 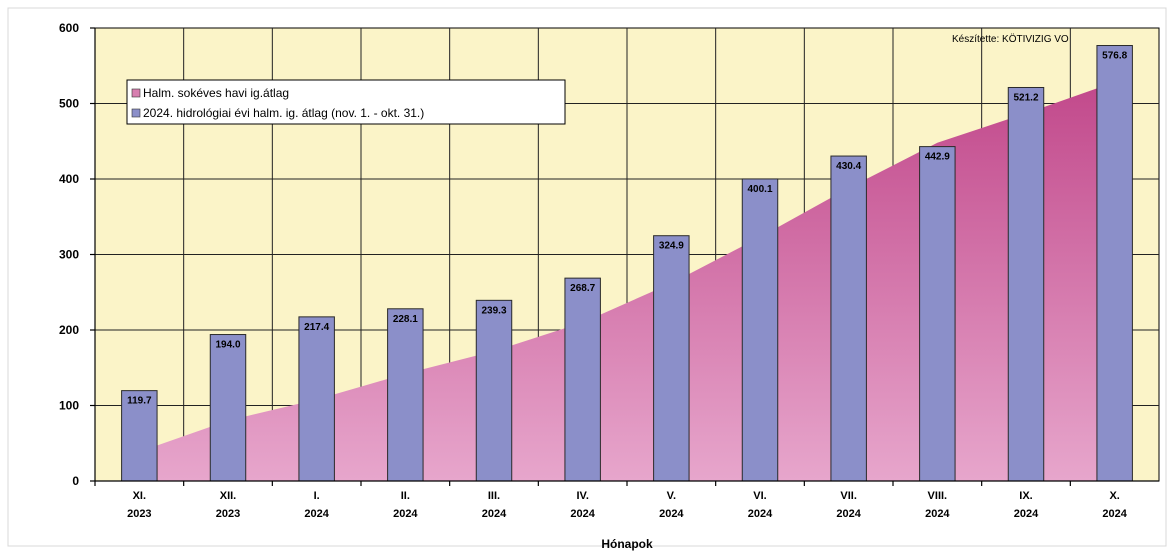 I want to click on data-label-5: 268.7, so click(x=582, y=288).